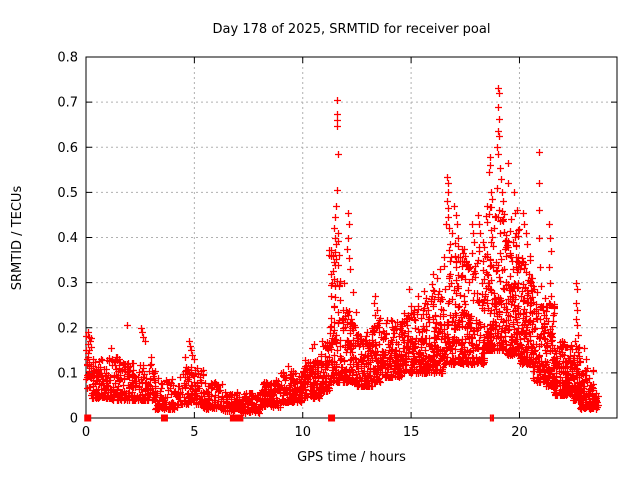  I want to click on svg-text: 0.7, so click(67, 103).